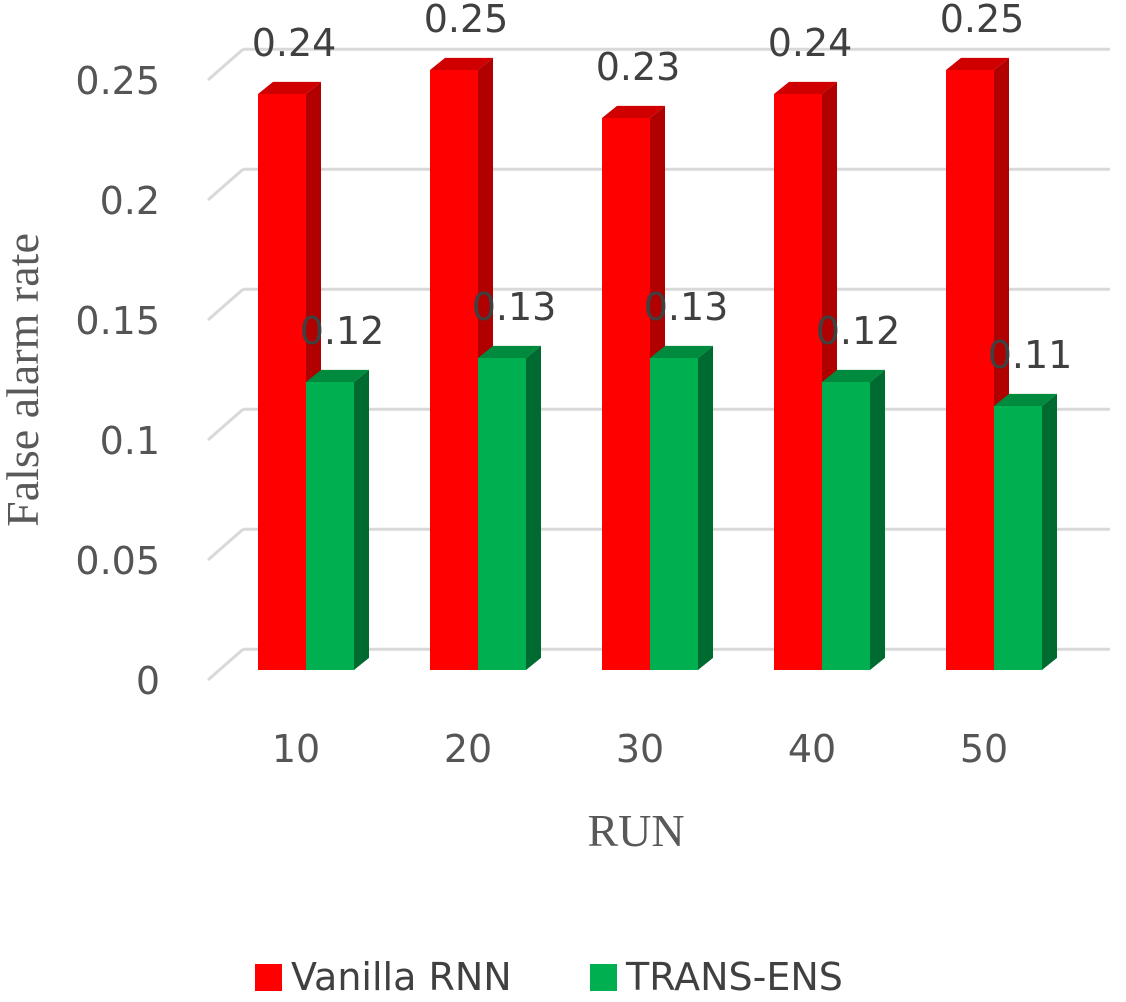 The width and height of the screenshot is (1126, 1002). Describe the element at coordinates (638, 67) in the screenshot. I see `data-label-vanilla-rnn-30: 0.23` at that location.